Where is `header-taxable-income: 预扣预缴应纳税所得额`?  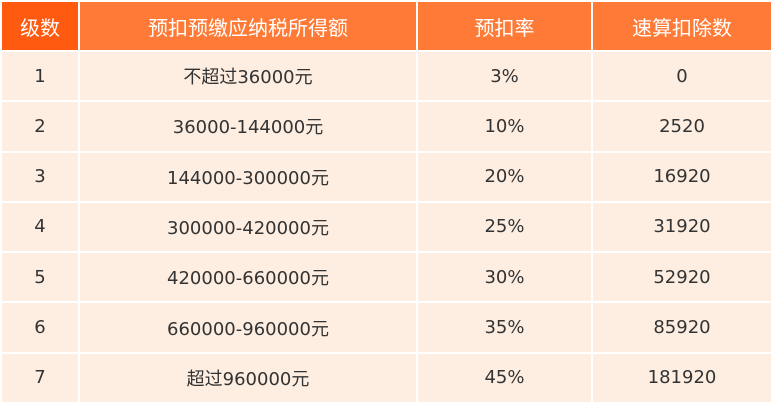
header-taxable-income: 预扣预缴应纳税所得额 is located at coordinates (248, 26).